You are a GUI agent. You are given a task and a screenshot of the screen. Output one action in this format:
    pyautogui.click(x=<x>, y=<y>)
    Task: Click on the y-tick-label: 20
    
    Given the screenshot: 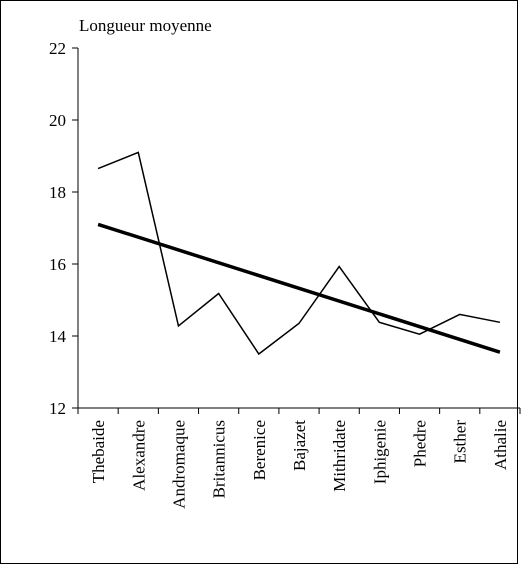 What is the action you would take?
    pyautogui.click(x=57, y=120)
    